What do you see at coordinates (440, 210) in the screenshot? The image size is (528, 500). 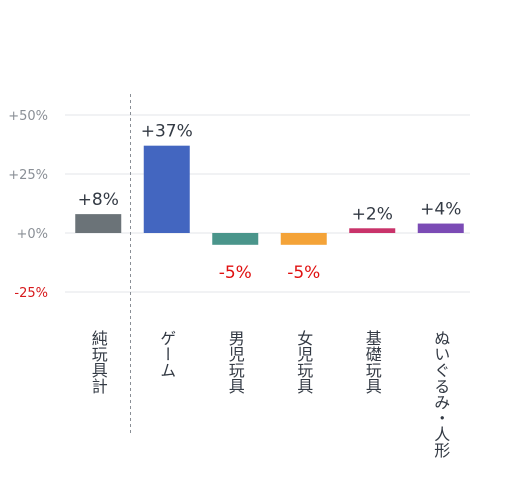 I see `data-label: +4%` at bounding box center [440, 210].